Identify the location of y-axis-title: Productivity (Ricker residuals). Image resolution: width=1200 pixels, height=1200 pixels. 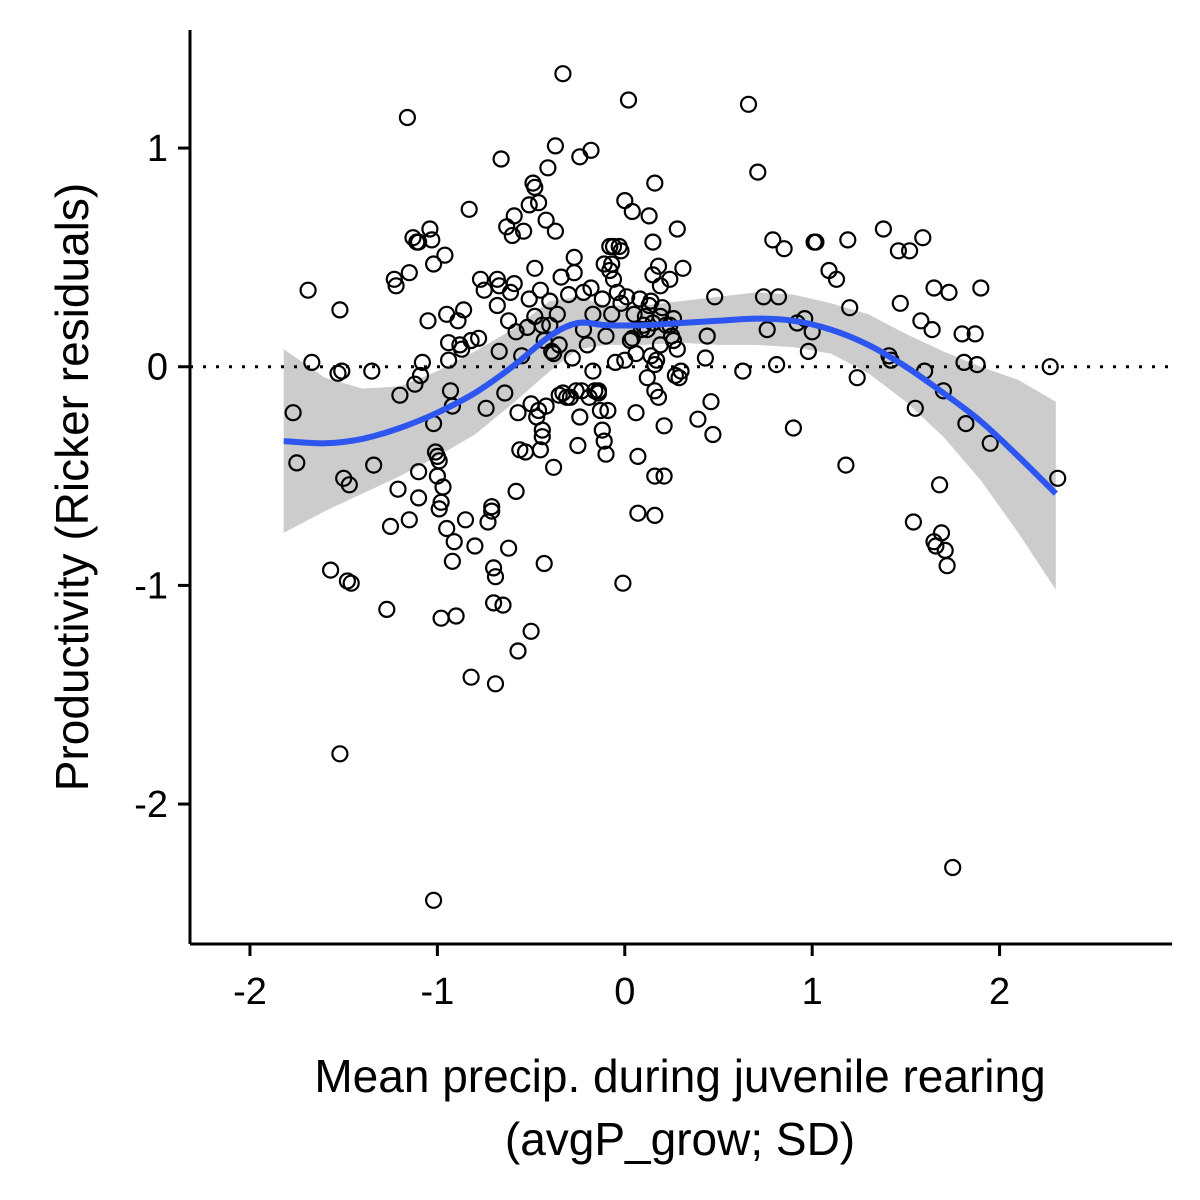
(72, 487).